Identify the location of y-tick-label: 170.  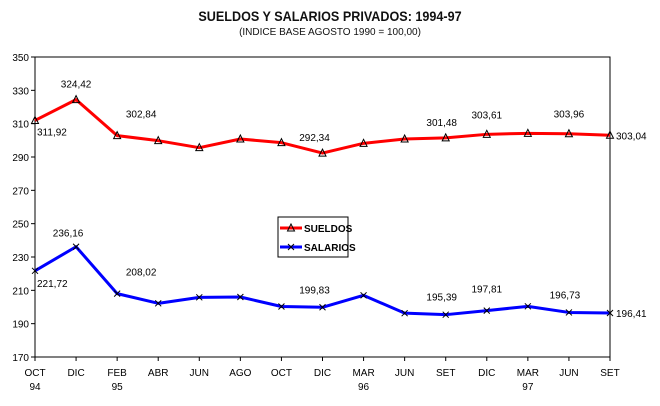
(20, 358).